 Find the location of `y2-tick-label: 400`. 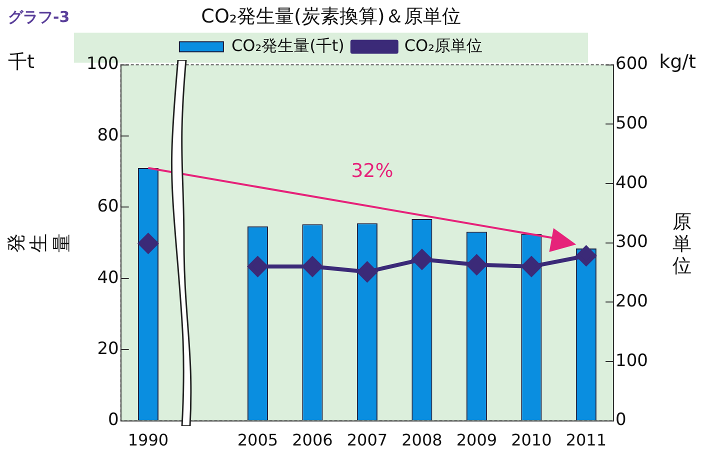

y2-tick-label: 400 is located at coordinates (632, 182).